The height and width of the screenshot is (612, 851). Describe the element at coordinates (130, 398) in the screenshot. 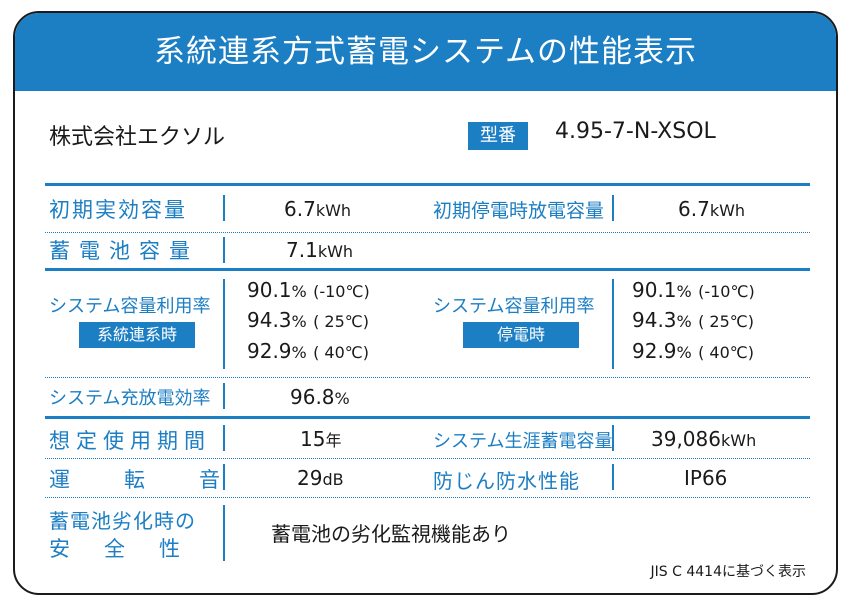

I see `label-charge-discharge-efficiency: システム充放電効率` at that location.